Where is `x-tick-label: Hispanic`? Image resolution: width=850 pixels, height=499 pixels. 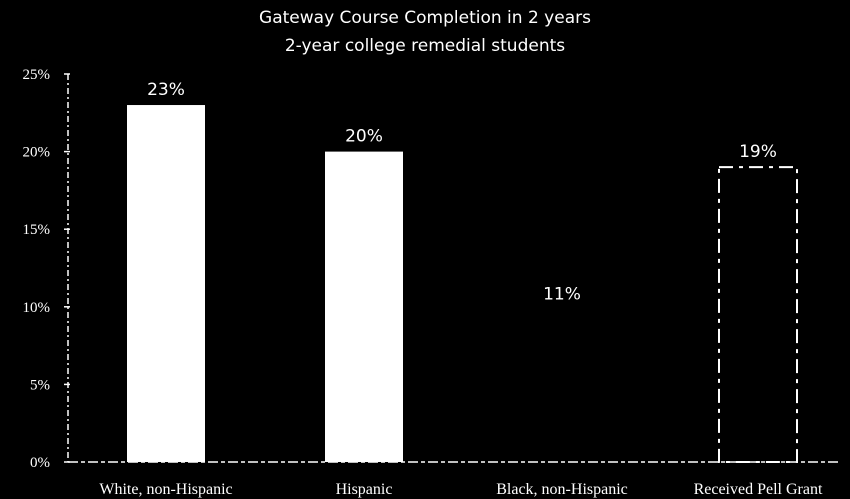 x-tick-label: Hispanic is located at coordinates (364, 489).